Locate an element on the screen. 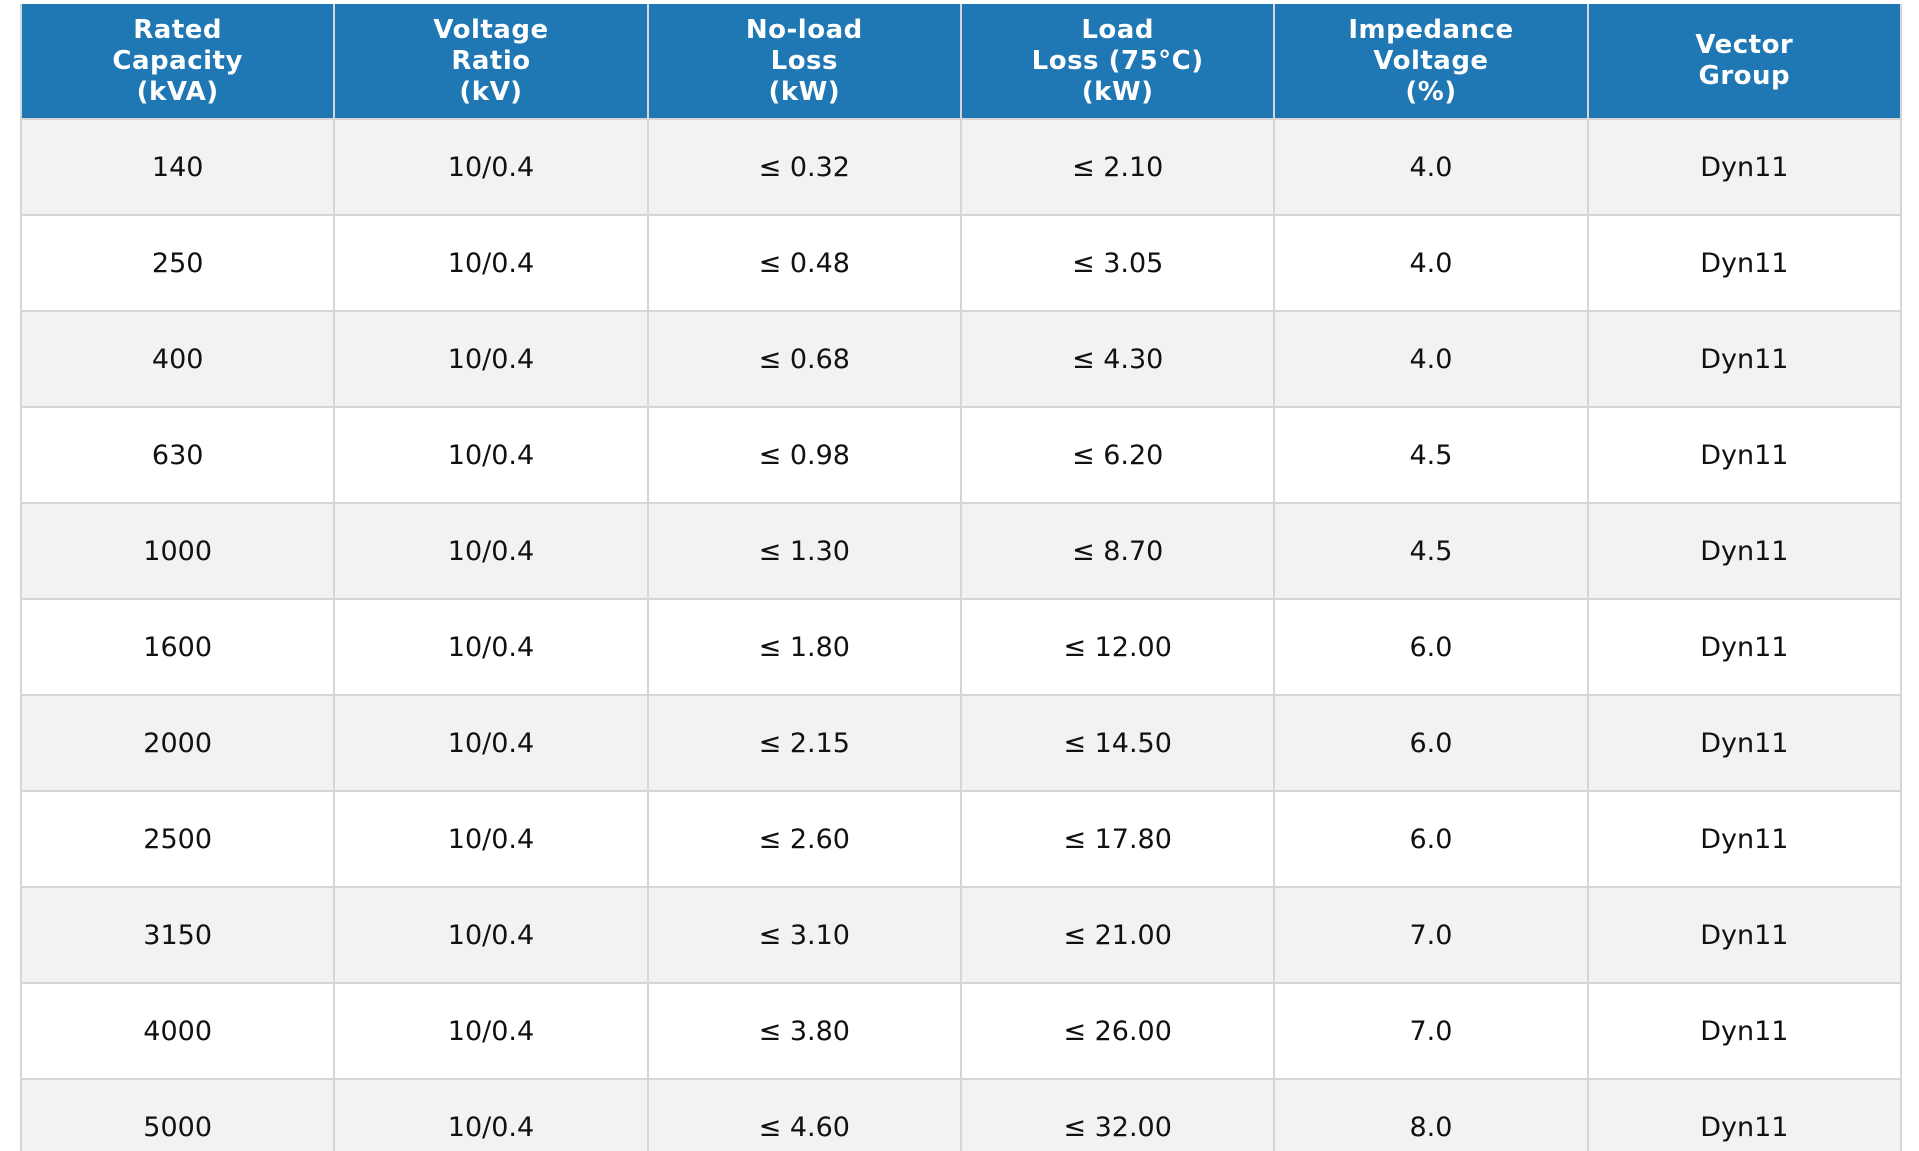 The image size is (1919, 1151). table-row: 1600 10/0.4 ≤ 1.80 ≤ 12.00 6.0 Dyn11 is located at coordinates (961, 647).